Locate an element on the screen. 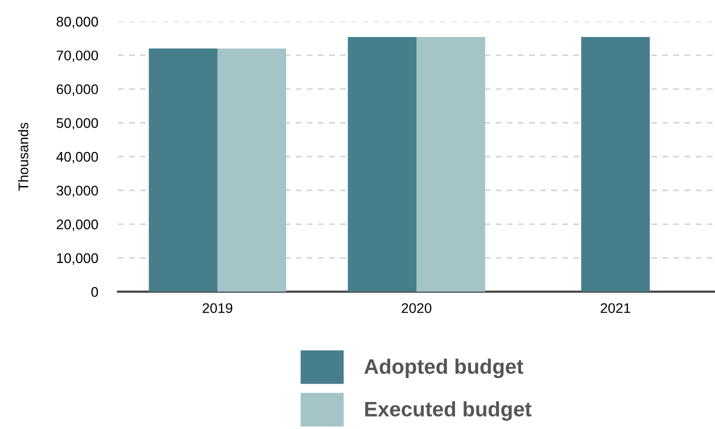  y-tick-label: 50,000 is located at coordinates (77, 124).